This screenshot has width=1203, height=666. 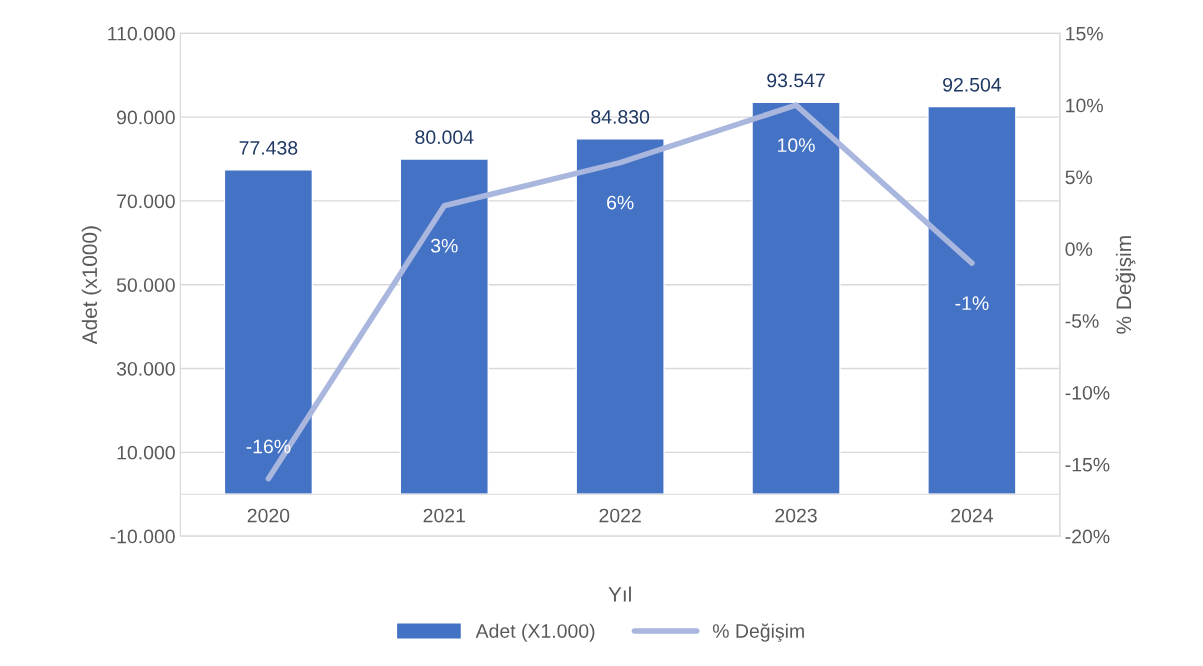 What do you see at coordinates (268, 515) in the screenshot?
I see `x-tick-label: 2020` at bounding box center [268, 515].